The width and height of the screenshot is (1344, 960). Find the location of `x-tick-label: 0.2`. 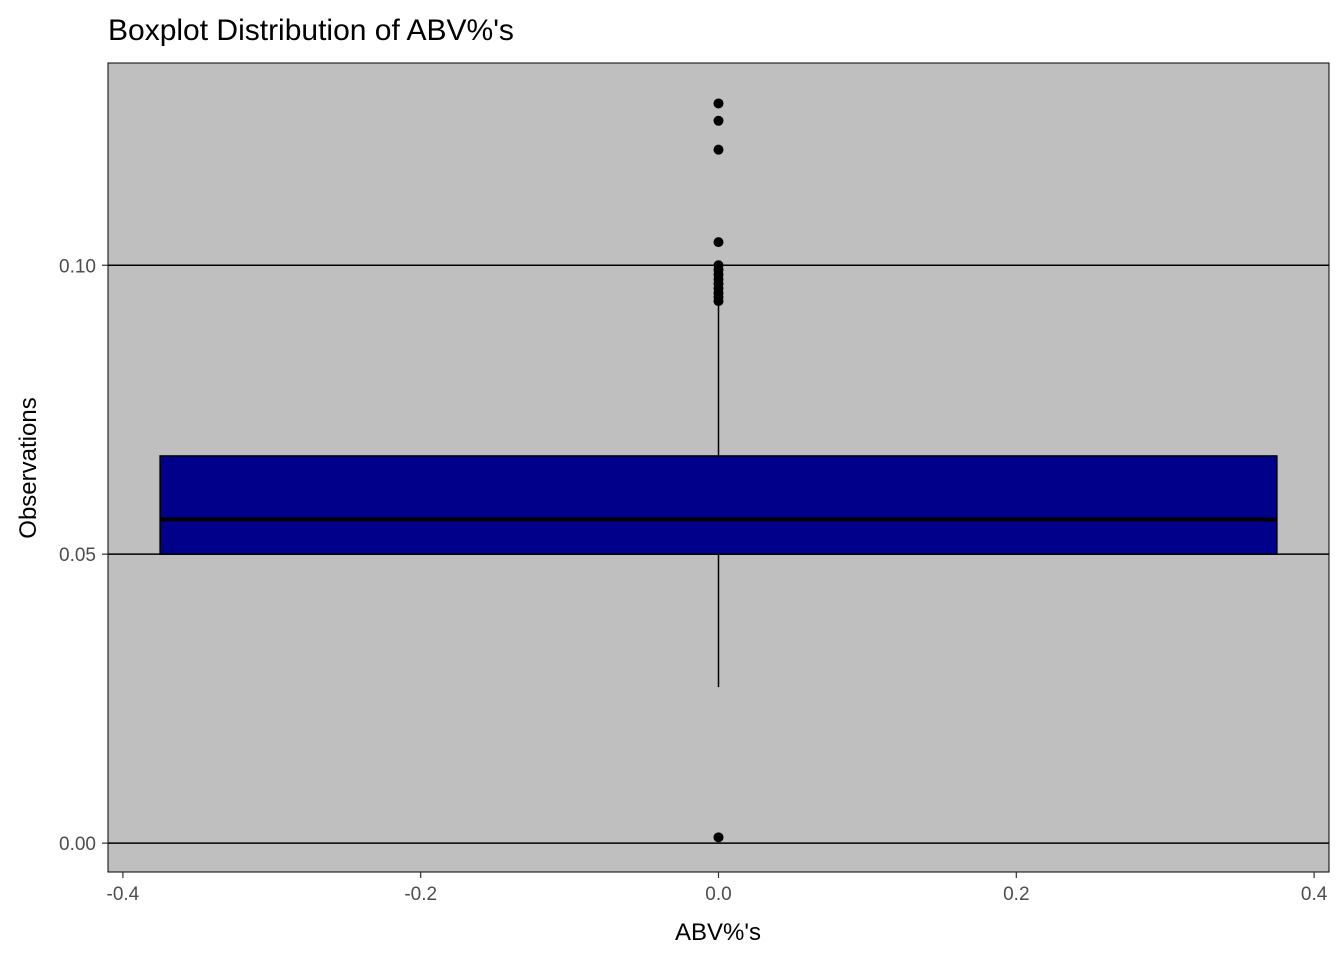

x-tick-label: 0.2 is located at coordinates (1016, 894).